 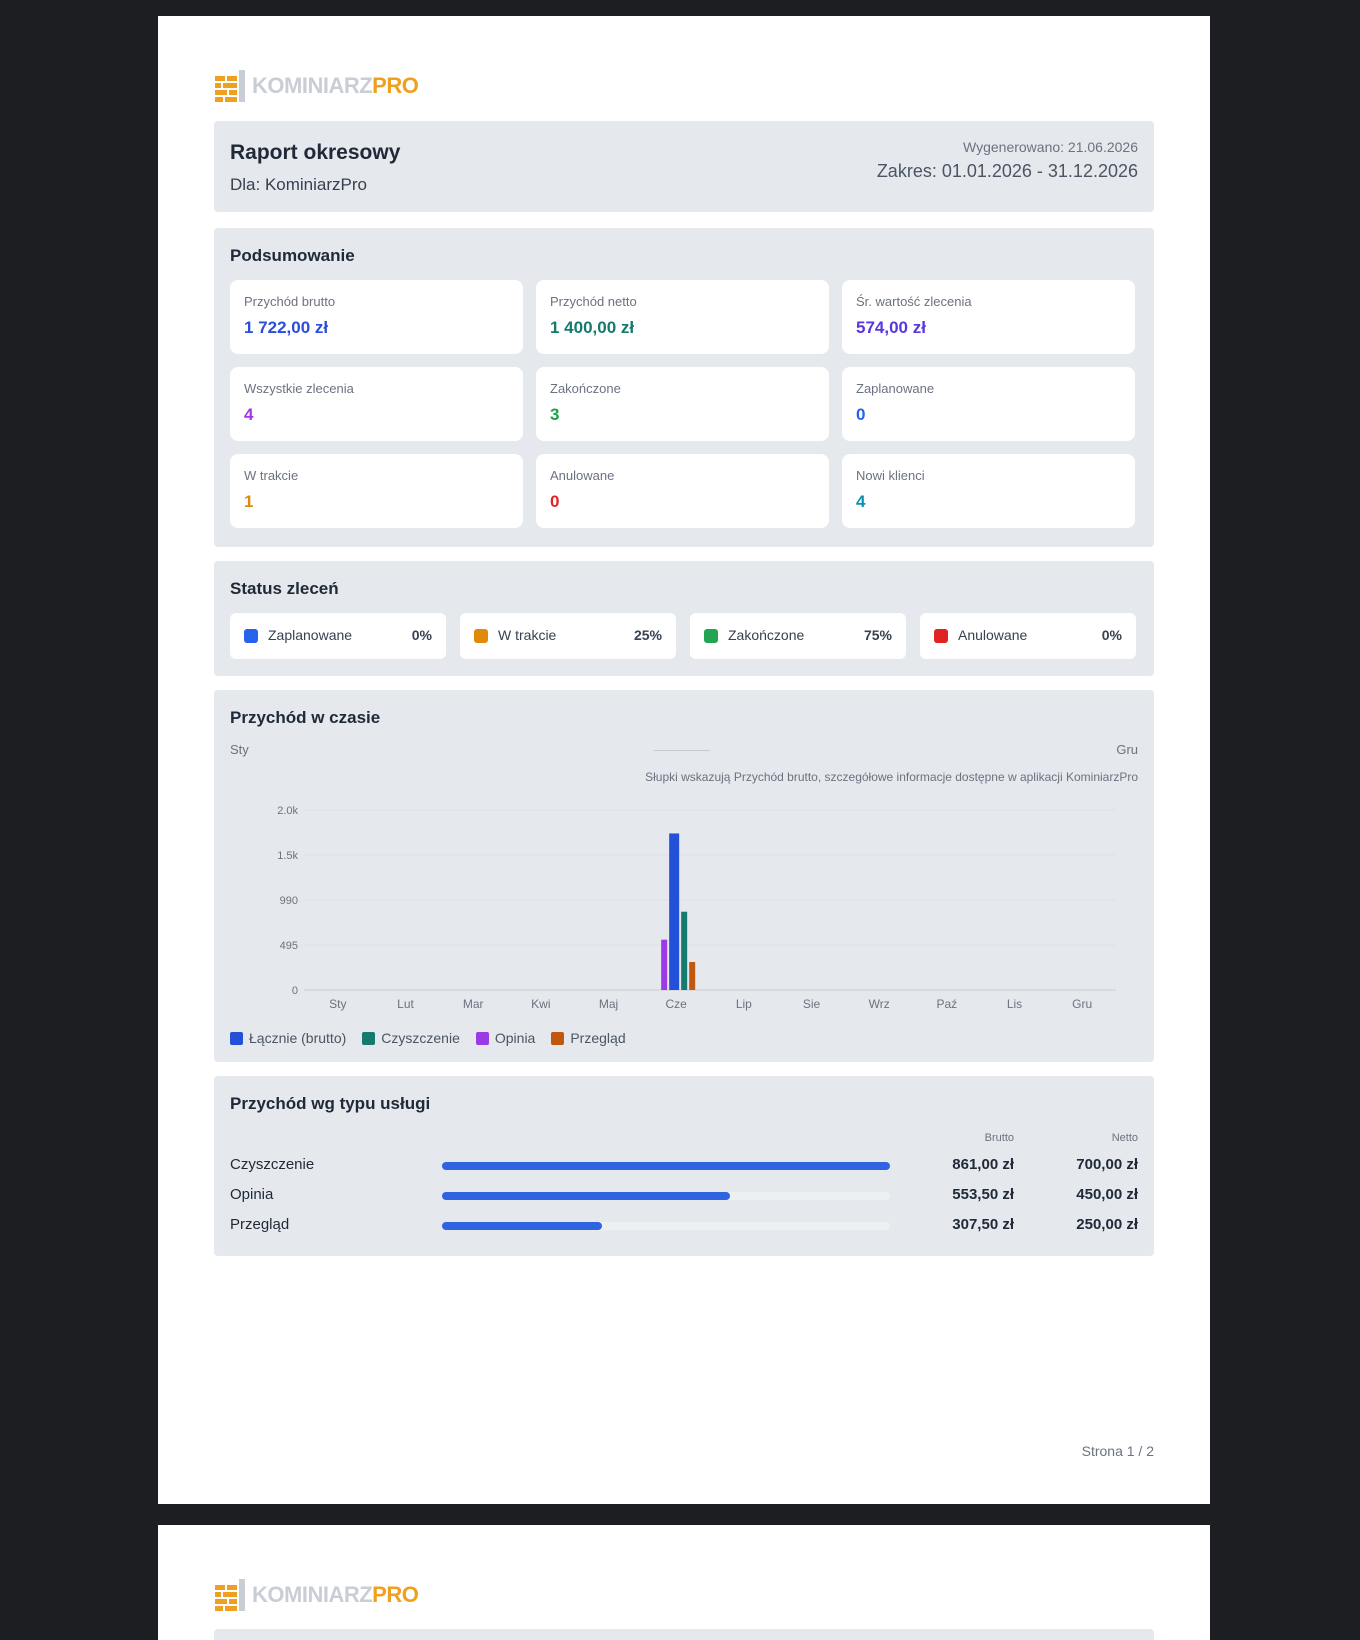 I want to click on service-row: Czyszczenie 861,00 zł 700,00 zł, so click(x=684, y=1166).